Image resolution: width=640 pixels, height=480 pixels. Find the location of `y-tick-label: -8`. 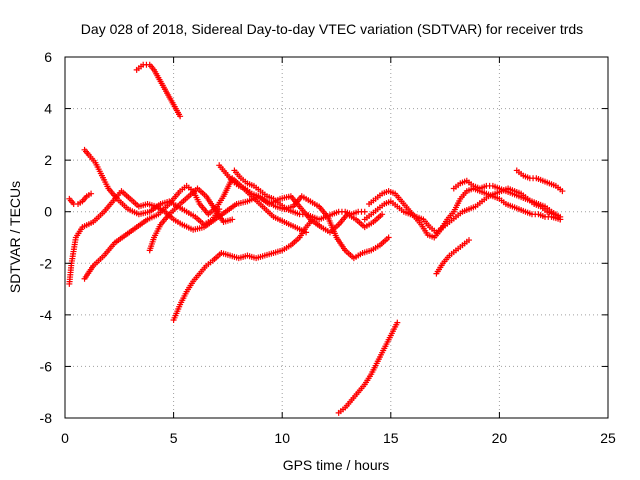

y-tick-label: -8 is located at coordinates (46, 418).